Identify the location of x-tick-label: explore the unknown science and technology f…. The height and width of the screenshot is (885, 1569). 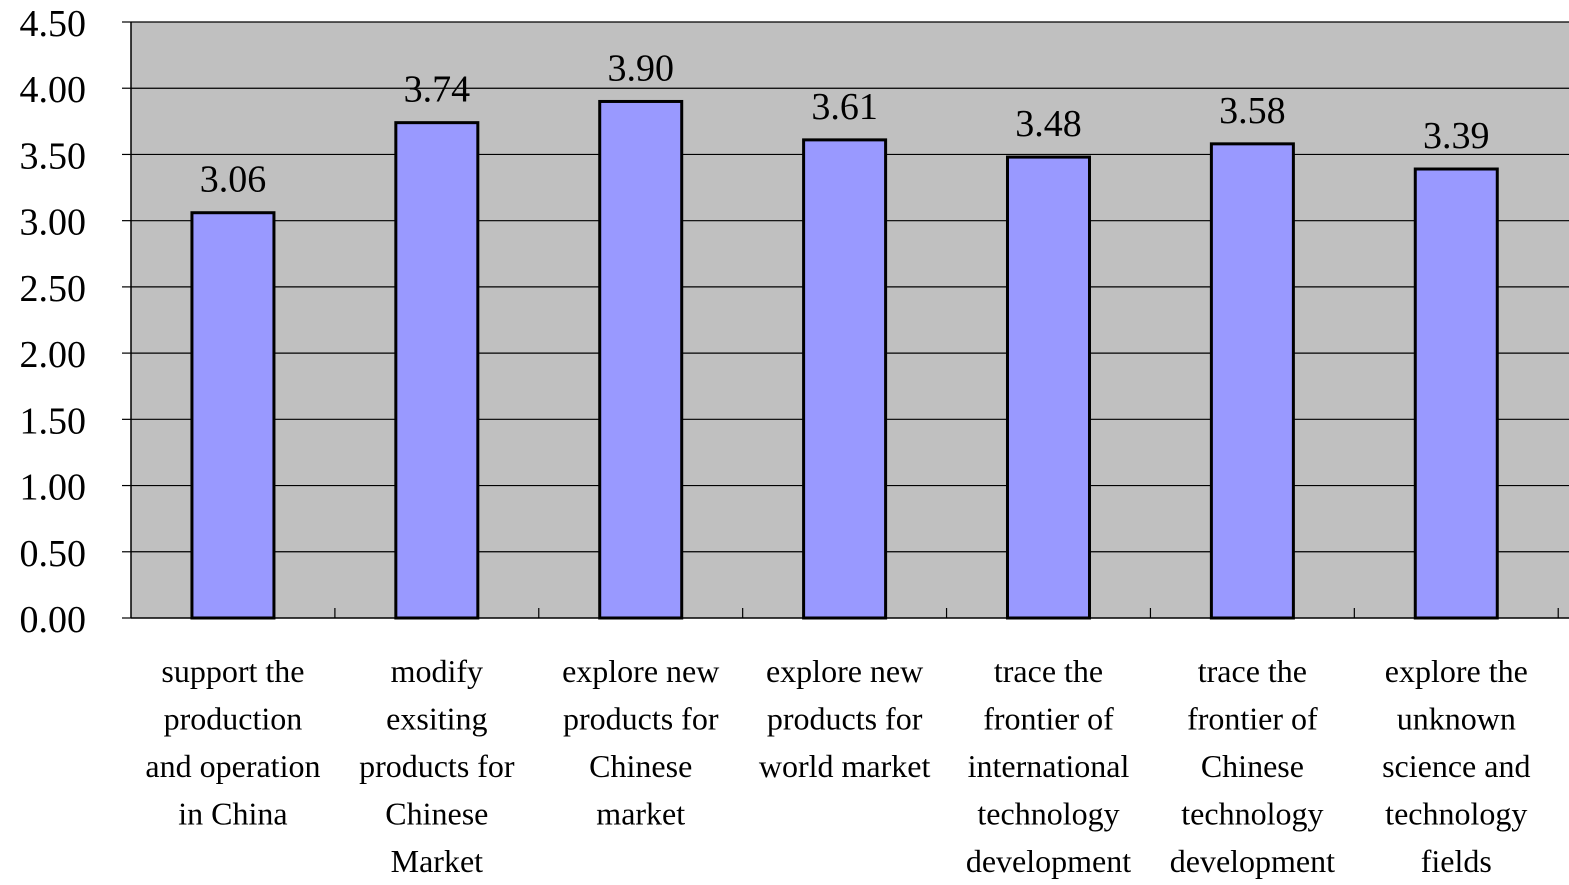
(1456, 766).